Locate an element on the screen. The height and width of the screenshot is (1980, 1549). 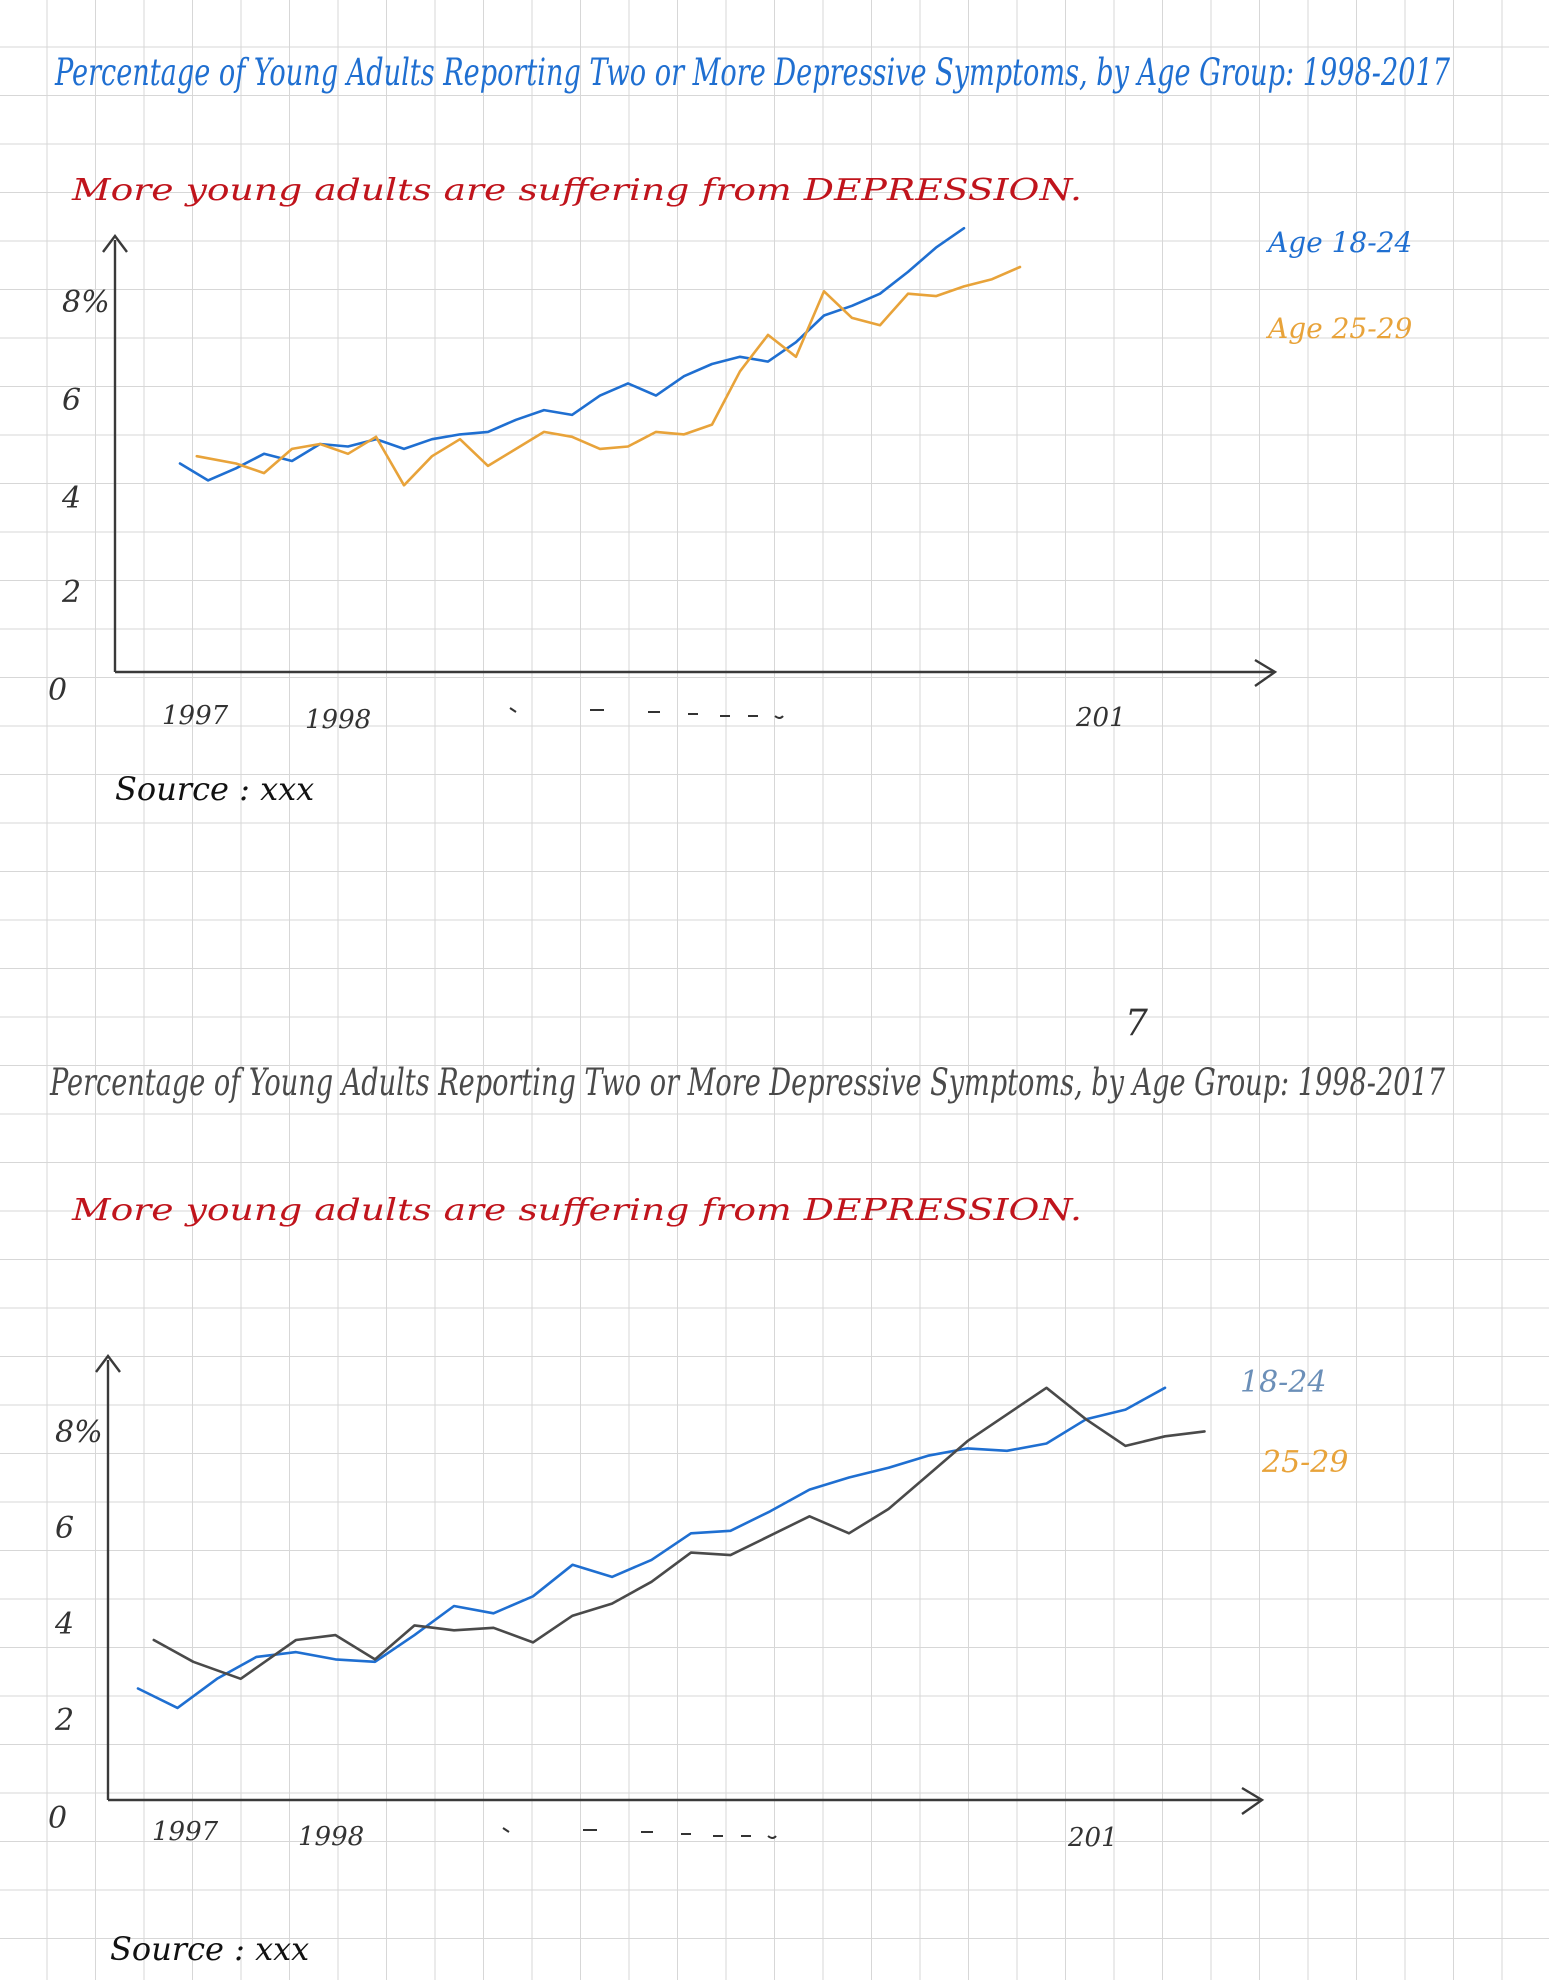
legend-label-series-2: 25-29 is located at coordinates (1304, 1462).